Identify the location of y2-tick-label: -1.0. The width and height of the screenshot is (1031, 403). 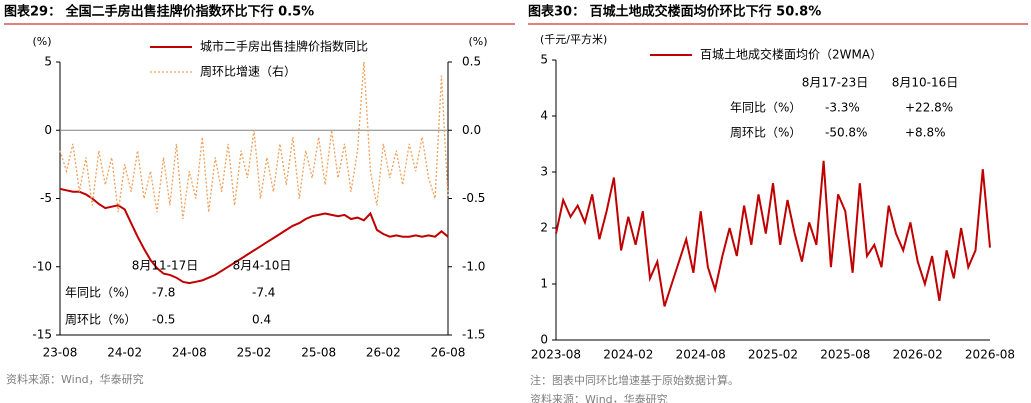
(473, 266).